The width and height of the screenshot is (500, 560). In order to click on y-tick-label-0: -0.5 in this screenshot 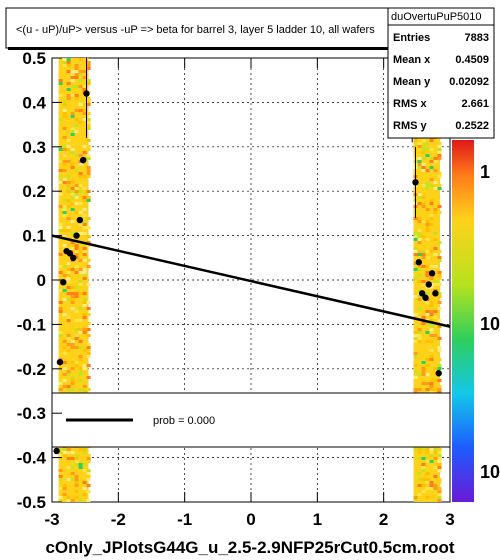, I will do `click(31, 502)`.